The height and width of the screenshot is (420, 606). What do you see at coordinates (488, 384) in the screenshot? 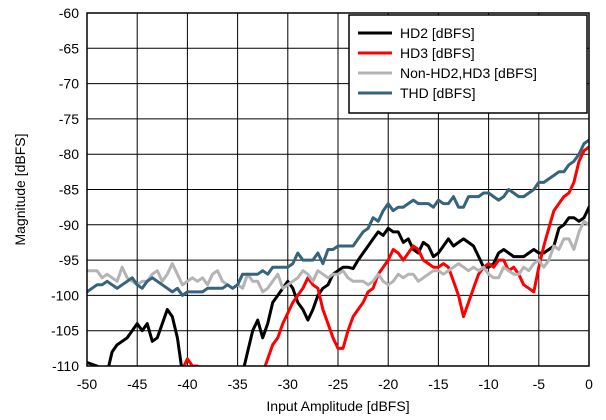
I see `x-tick-label: -10` at bounding box center [488, 384].